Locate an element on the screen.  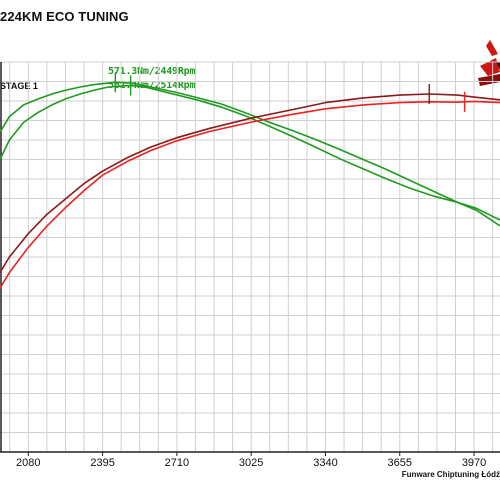
annotation-peak-torque-2: 562.4Nm/2514Rpm is located at coordinates (152, 85).